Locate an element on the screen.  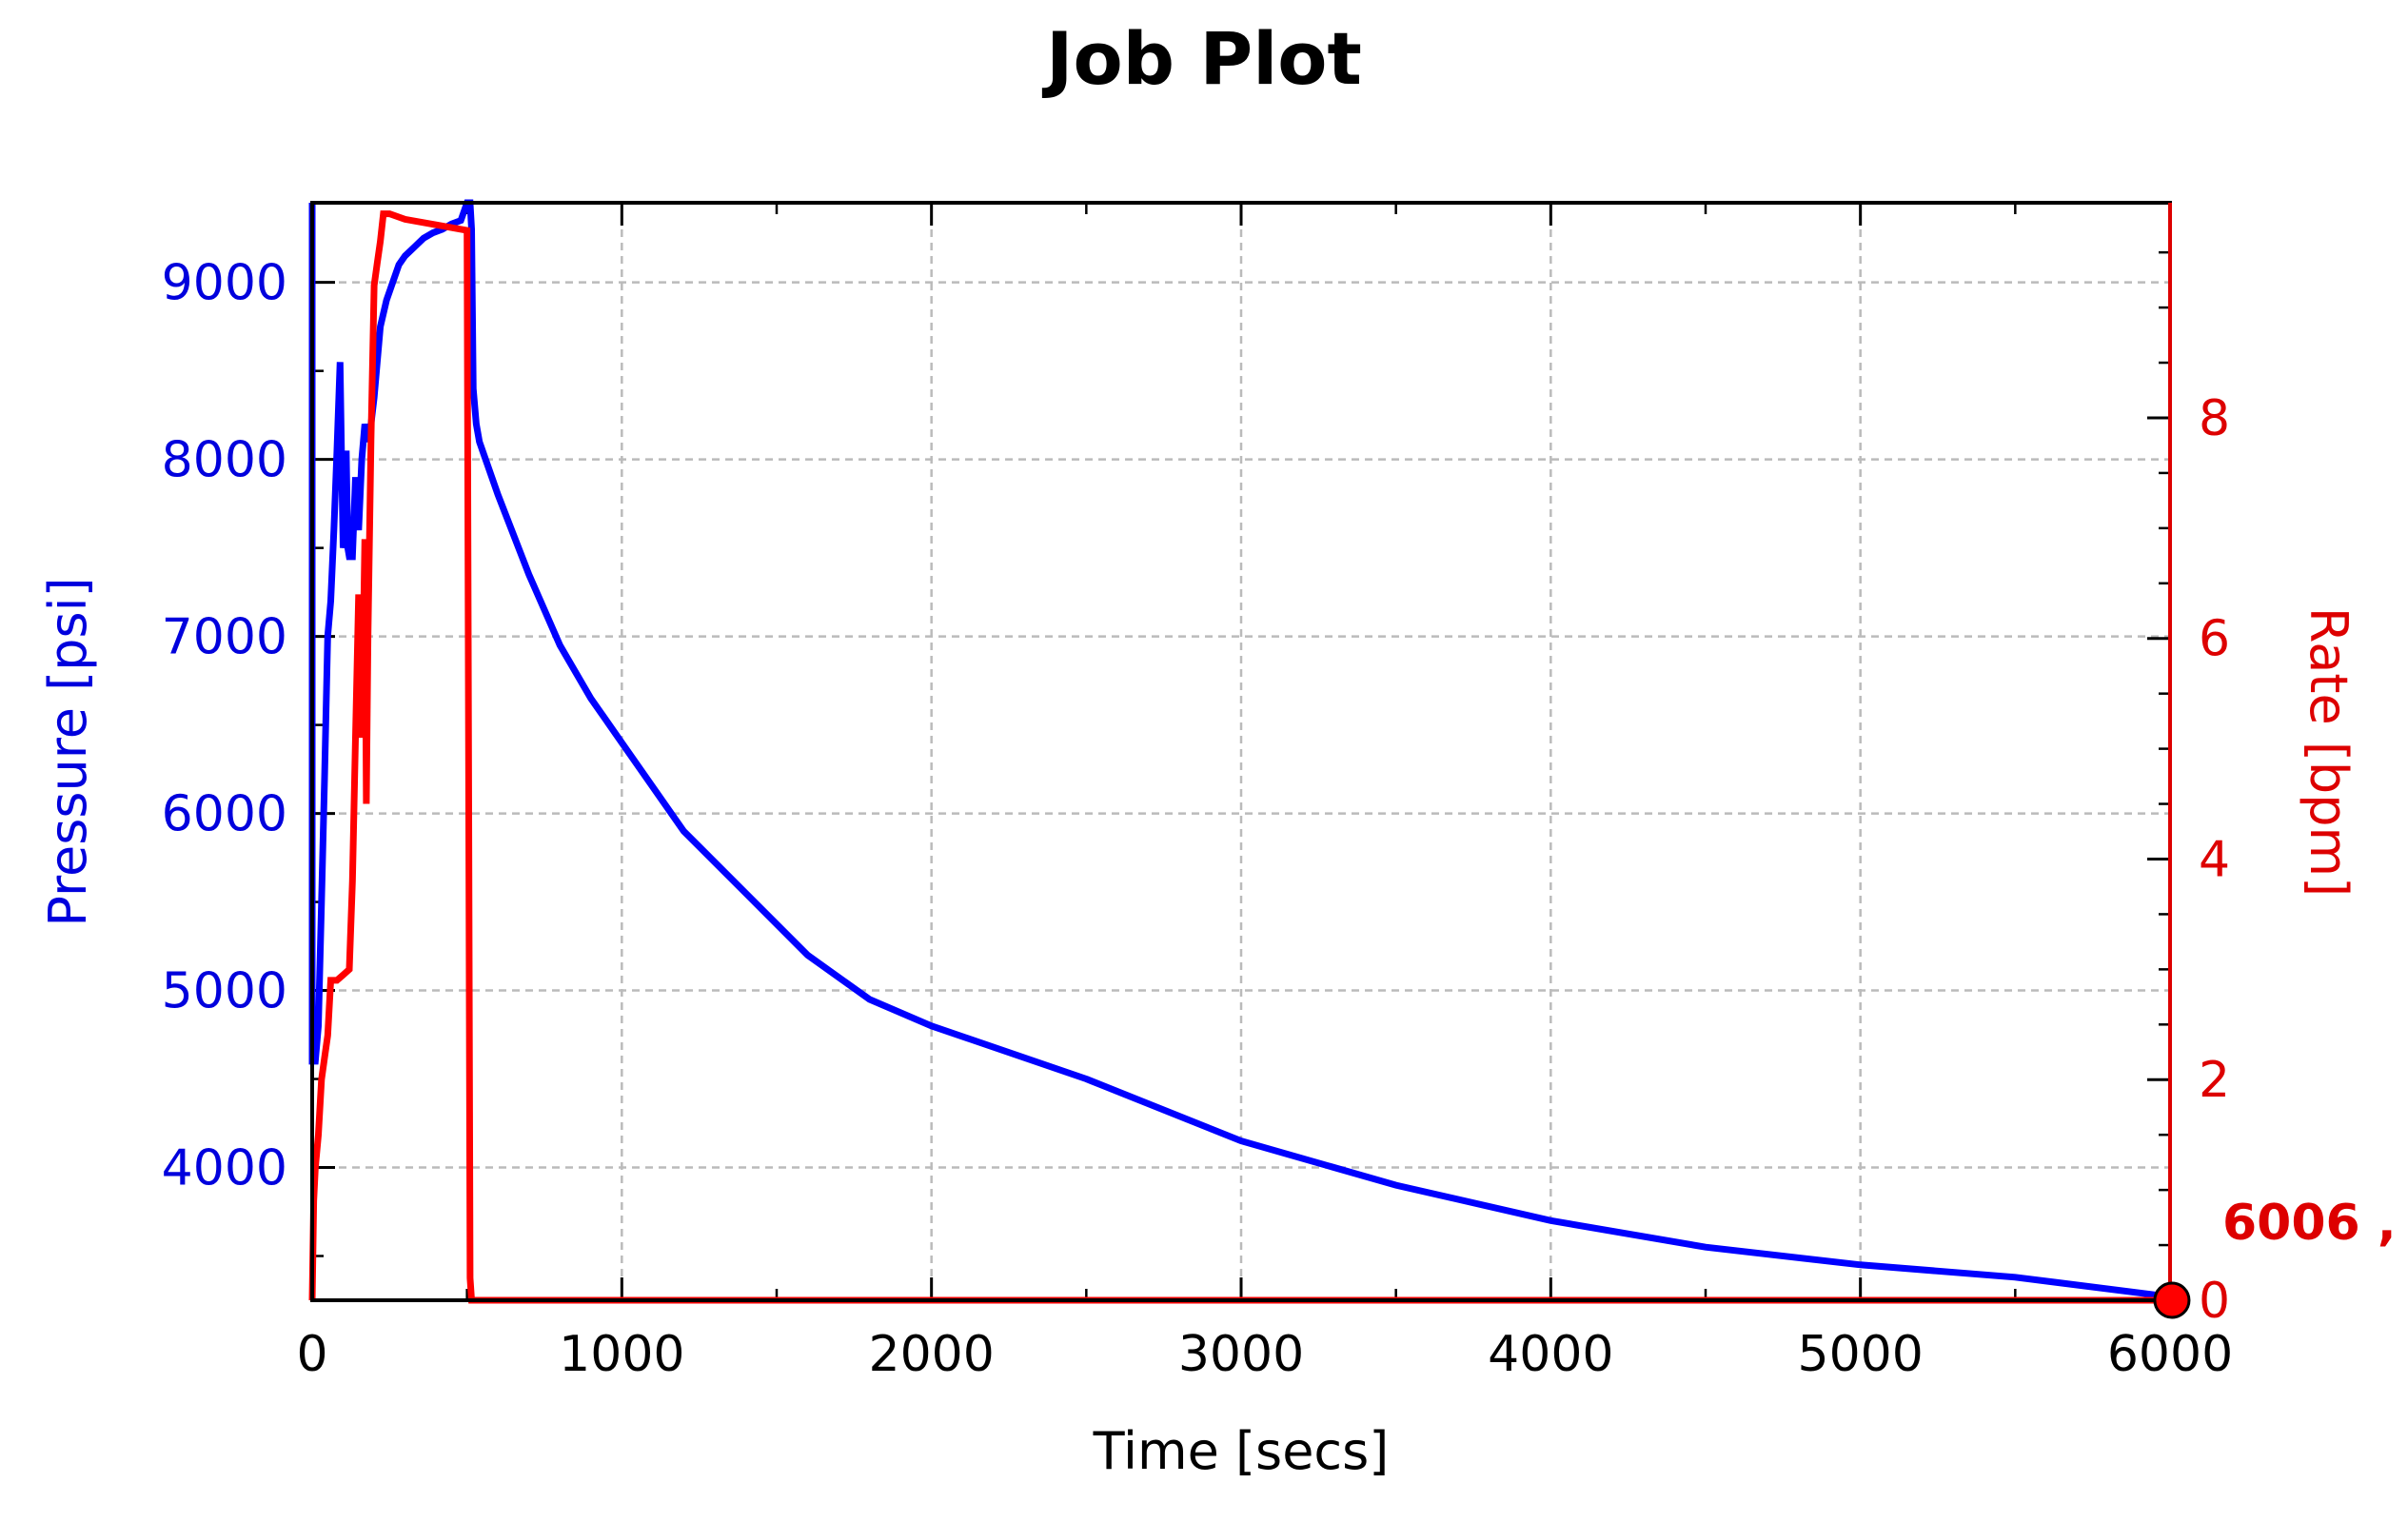
y-left-tick-label: 5000 is located at coordinates (224, 992).